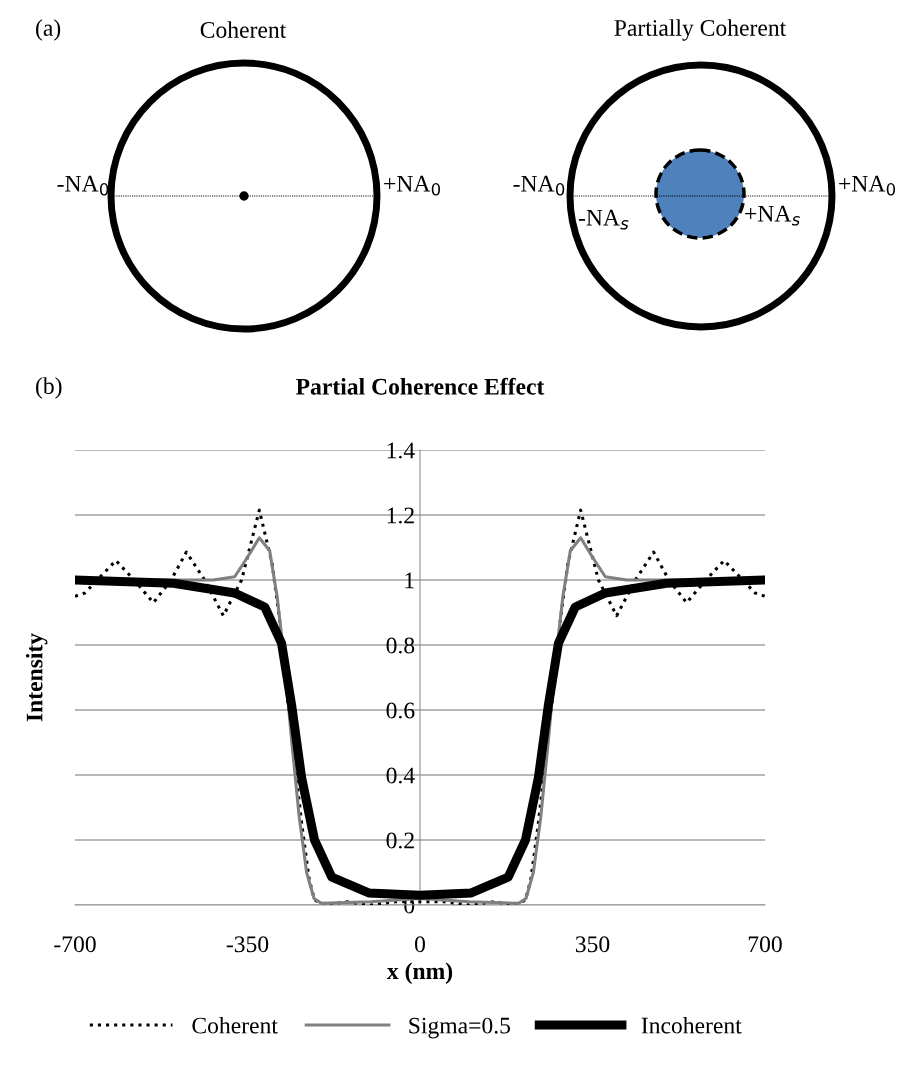  I want to click on y-tick-label: 0.6, so click(400, 710).